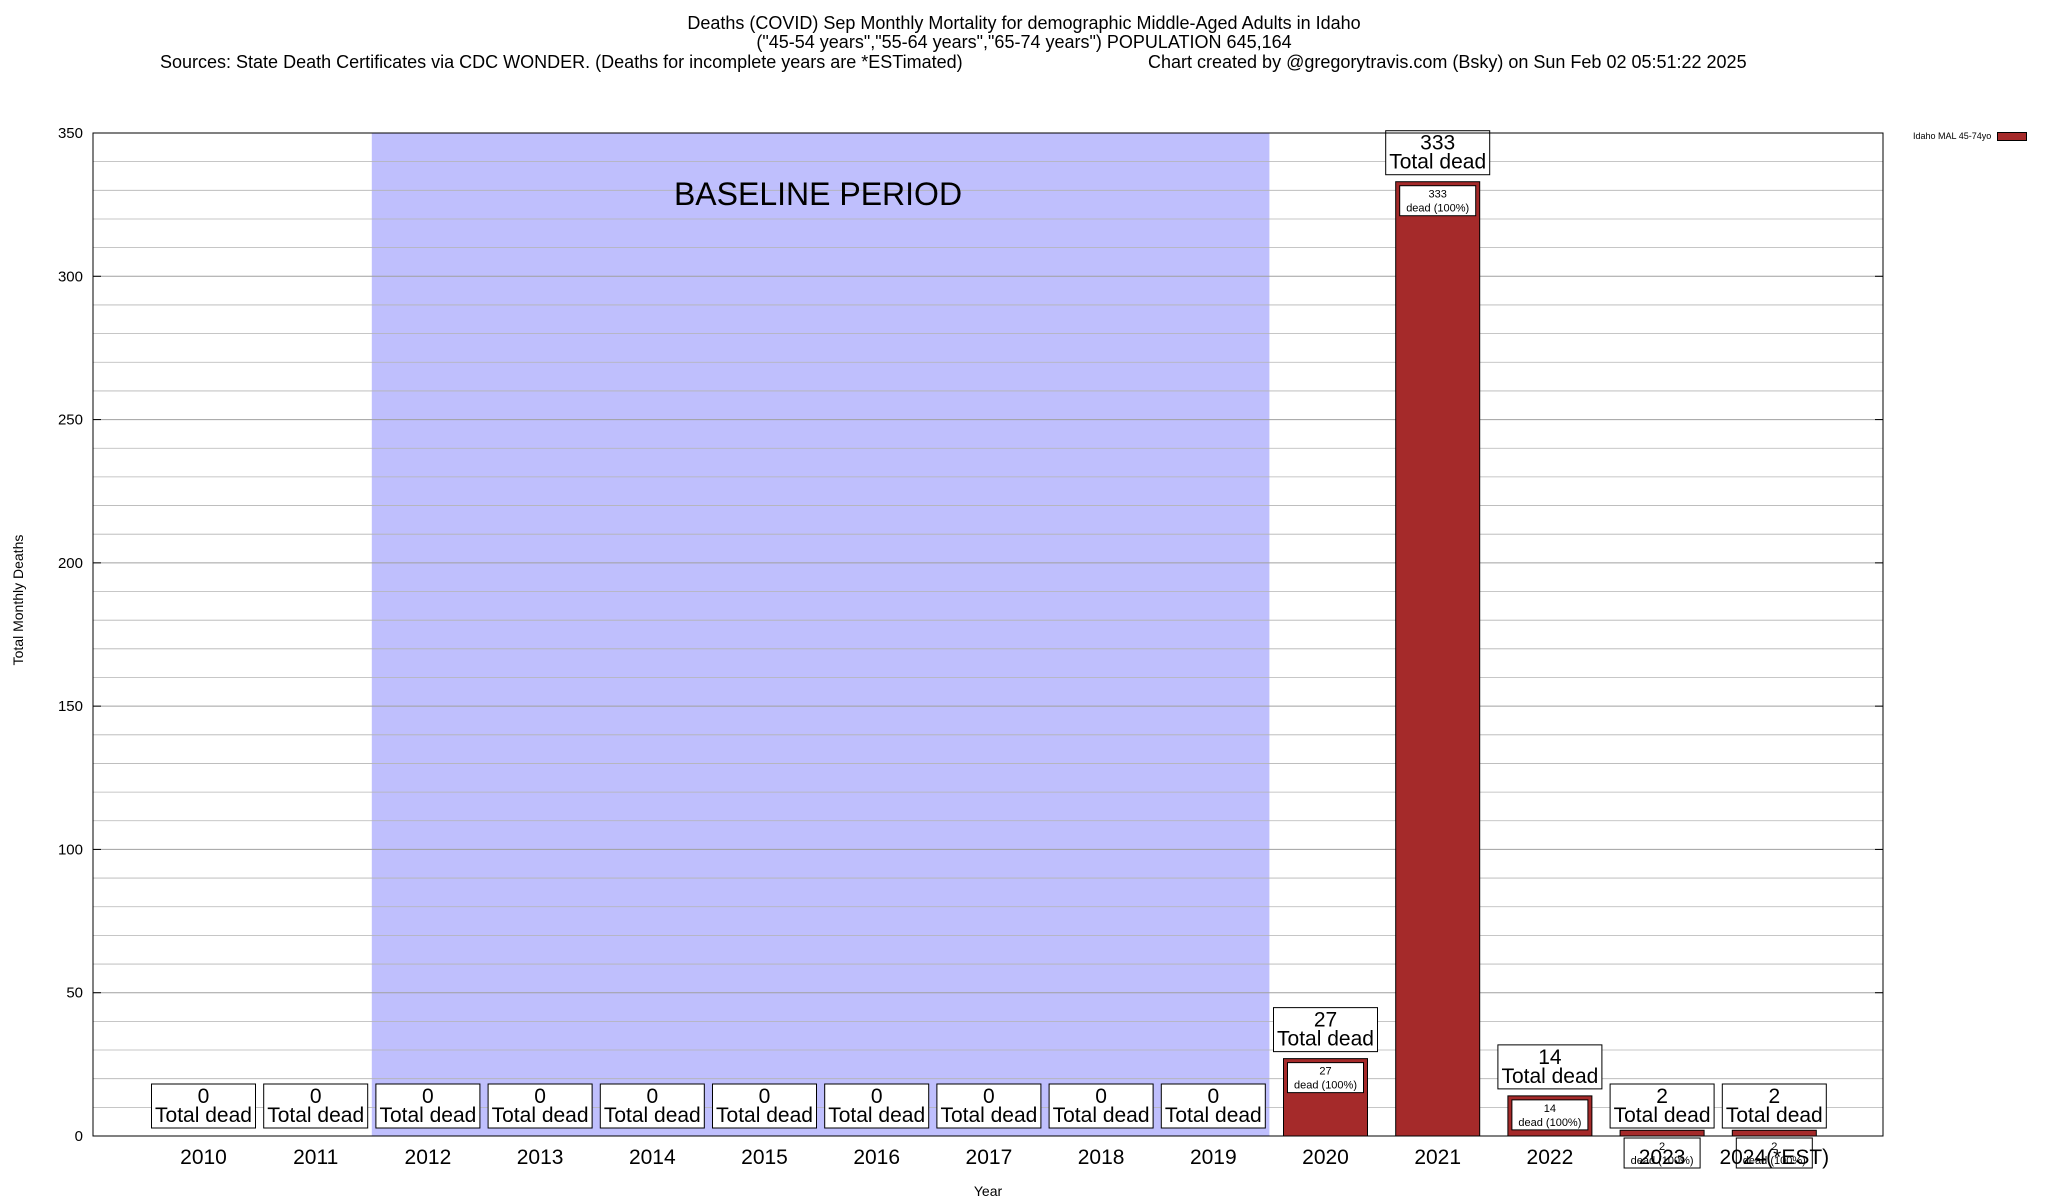 This screenshot has height=1200, width=2048. Describe the element at coordinates (18, 600) in the screenshot. I see `y-axis-label: Total Monthly Deaths` at that location.